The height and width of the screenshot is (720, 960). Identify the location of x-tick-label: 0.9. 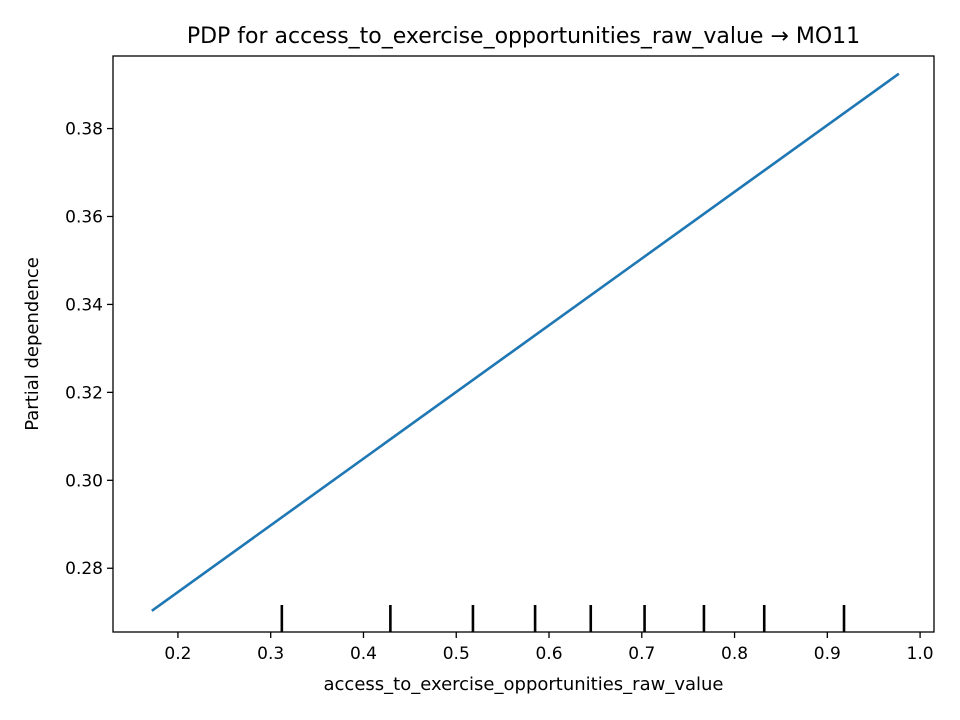
(827, 654).